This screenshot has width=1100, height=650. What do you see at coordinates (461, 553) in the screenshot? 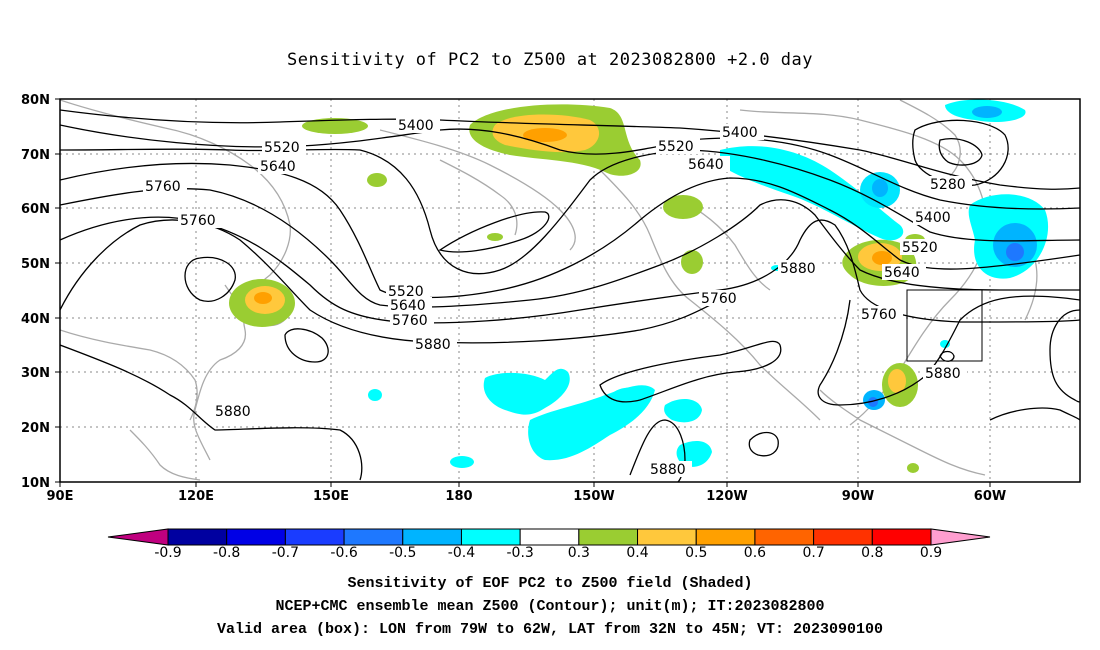
I see `colorbar-label: -0.4` at bounding box center [461, 553].